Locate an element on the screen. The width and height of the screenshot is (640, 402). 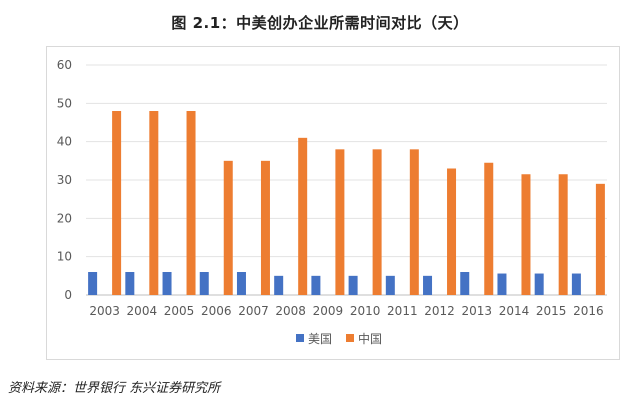
bar-cn-2008 is located at coordinates (303, 216).